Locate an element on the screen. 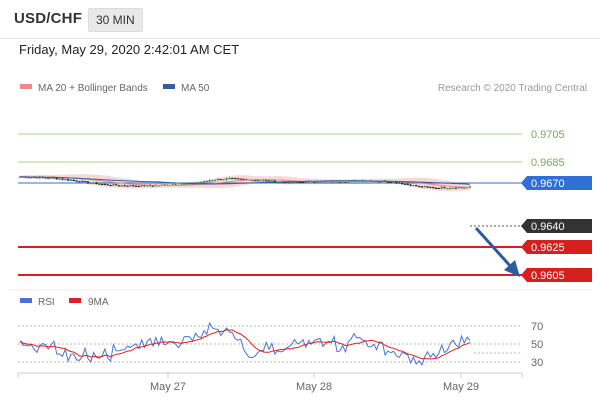  rsi-line is located at coordinates (245, 344).